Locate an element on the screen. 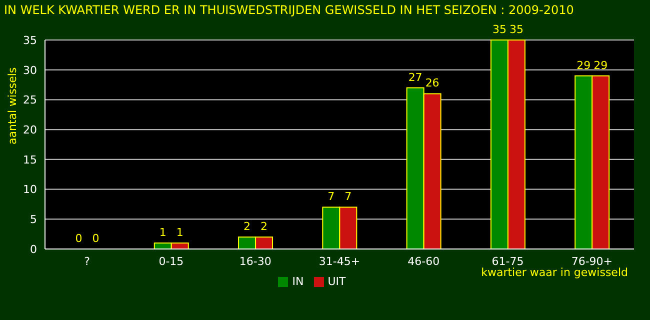 The height and width of the screenshot is (320, 650). x-tick-label: ? is located at coordinates (87, 261).